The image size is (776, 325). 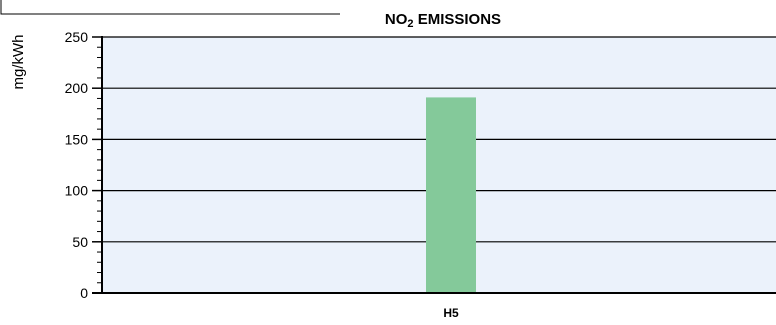 I want to click on y-tick-label: 50, so click(x=80, y=242).